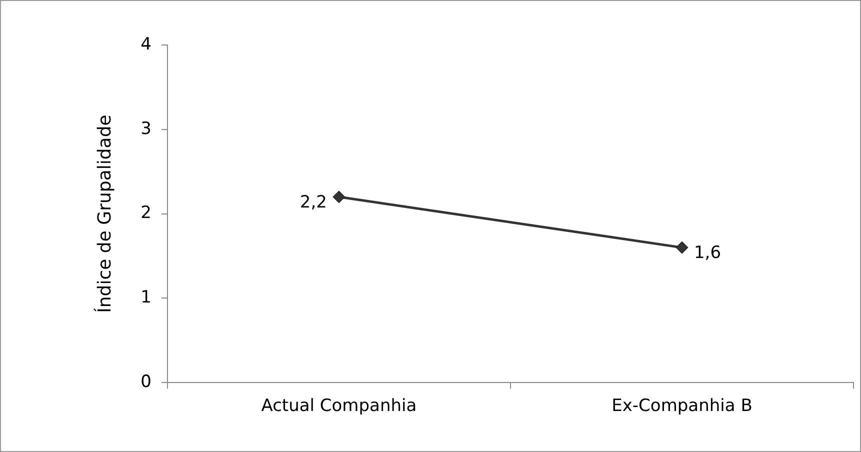 Image resolution: width=861 pixels, height=452 pixels. Describe the element at coordinates (313, 202) in the screenshot. I see `data-label: 2,2` at that location.